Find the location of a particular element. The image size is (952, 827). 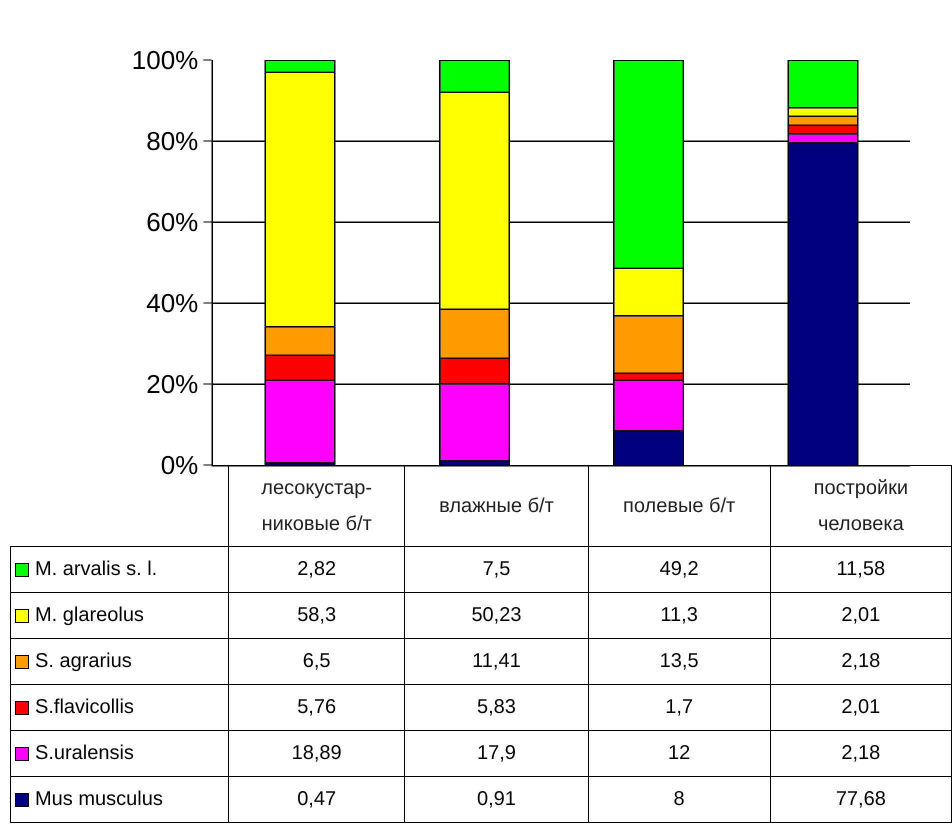

y-tick-label: 100% is located at coordinates (165, 60).